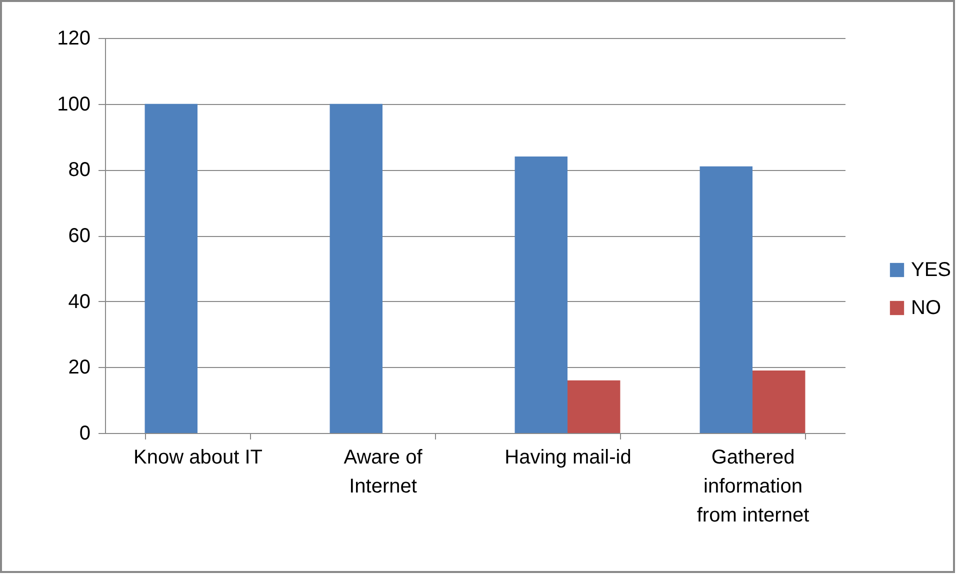 Image resolution: width=959 pixels, height=577 pixels. What do you see at coordinates (79, 170) in the screenshot?
I see `y-tick-label: 80` at bounding box center [79, 170].